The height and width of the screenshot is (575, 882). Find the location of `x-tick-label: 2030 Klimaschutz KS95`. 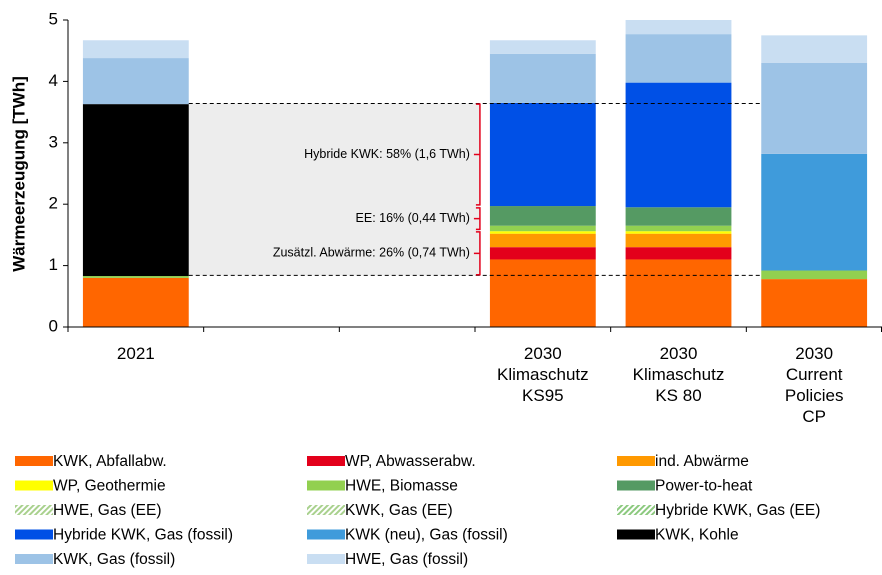

x-tick-label: 2030 Klimaschutz KS95 is located at coordinates (543, 374).